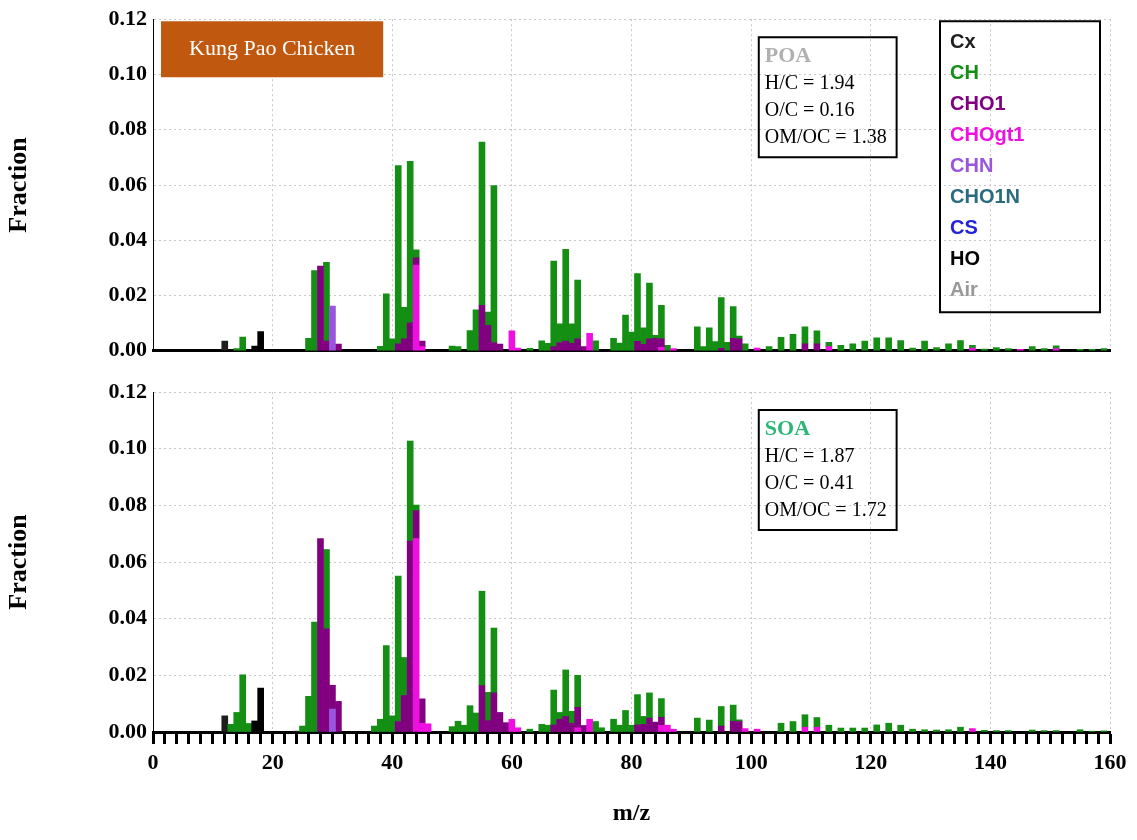 Image resolution: width=1137 pixels, height=840 pixels. What do you see at coordinates (751, 761) in the screenshot?
I see `x-tick-label: 100` at bounding box center [751, 761].